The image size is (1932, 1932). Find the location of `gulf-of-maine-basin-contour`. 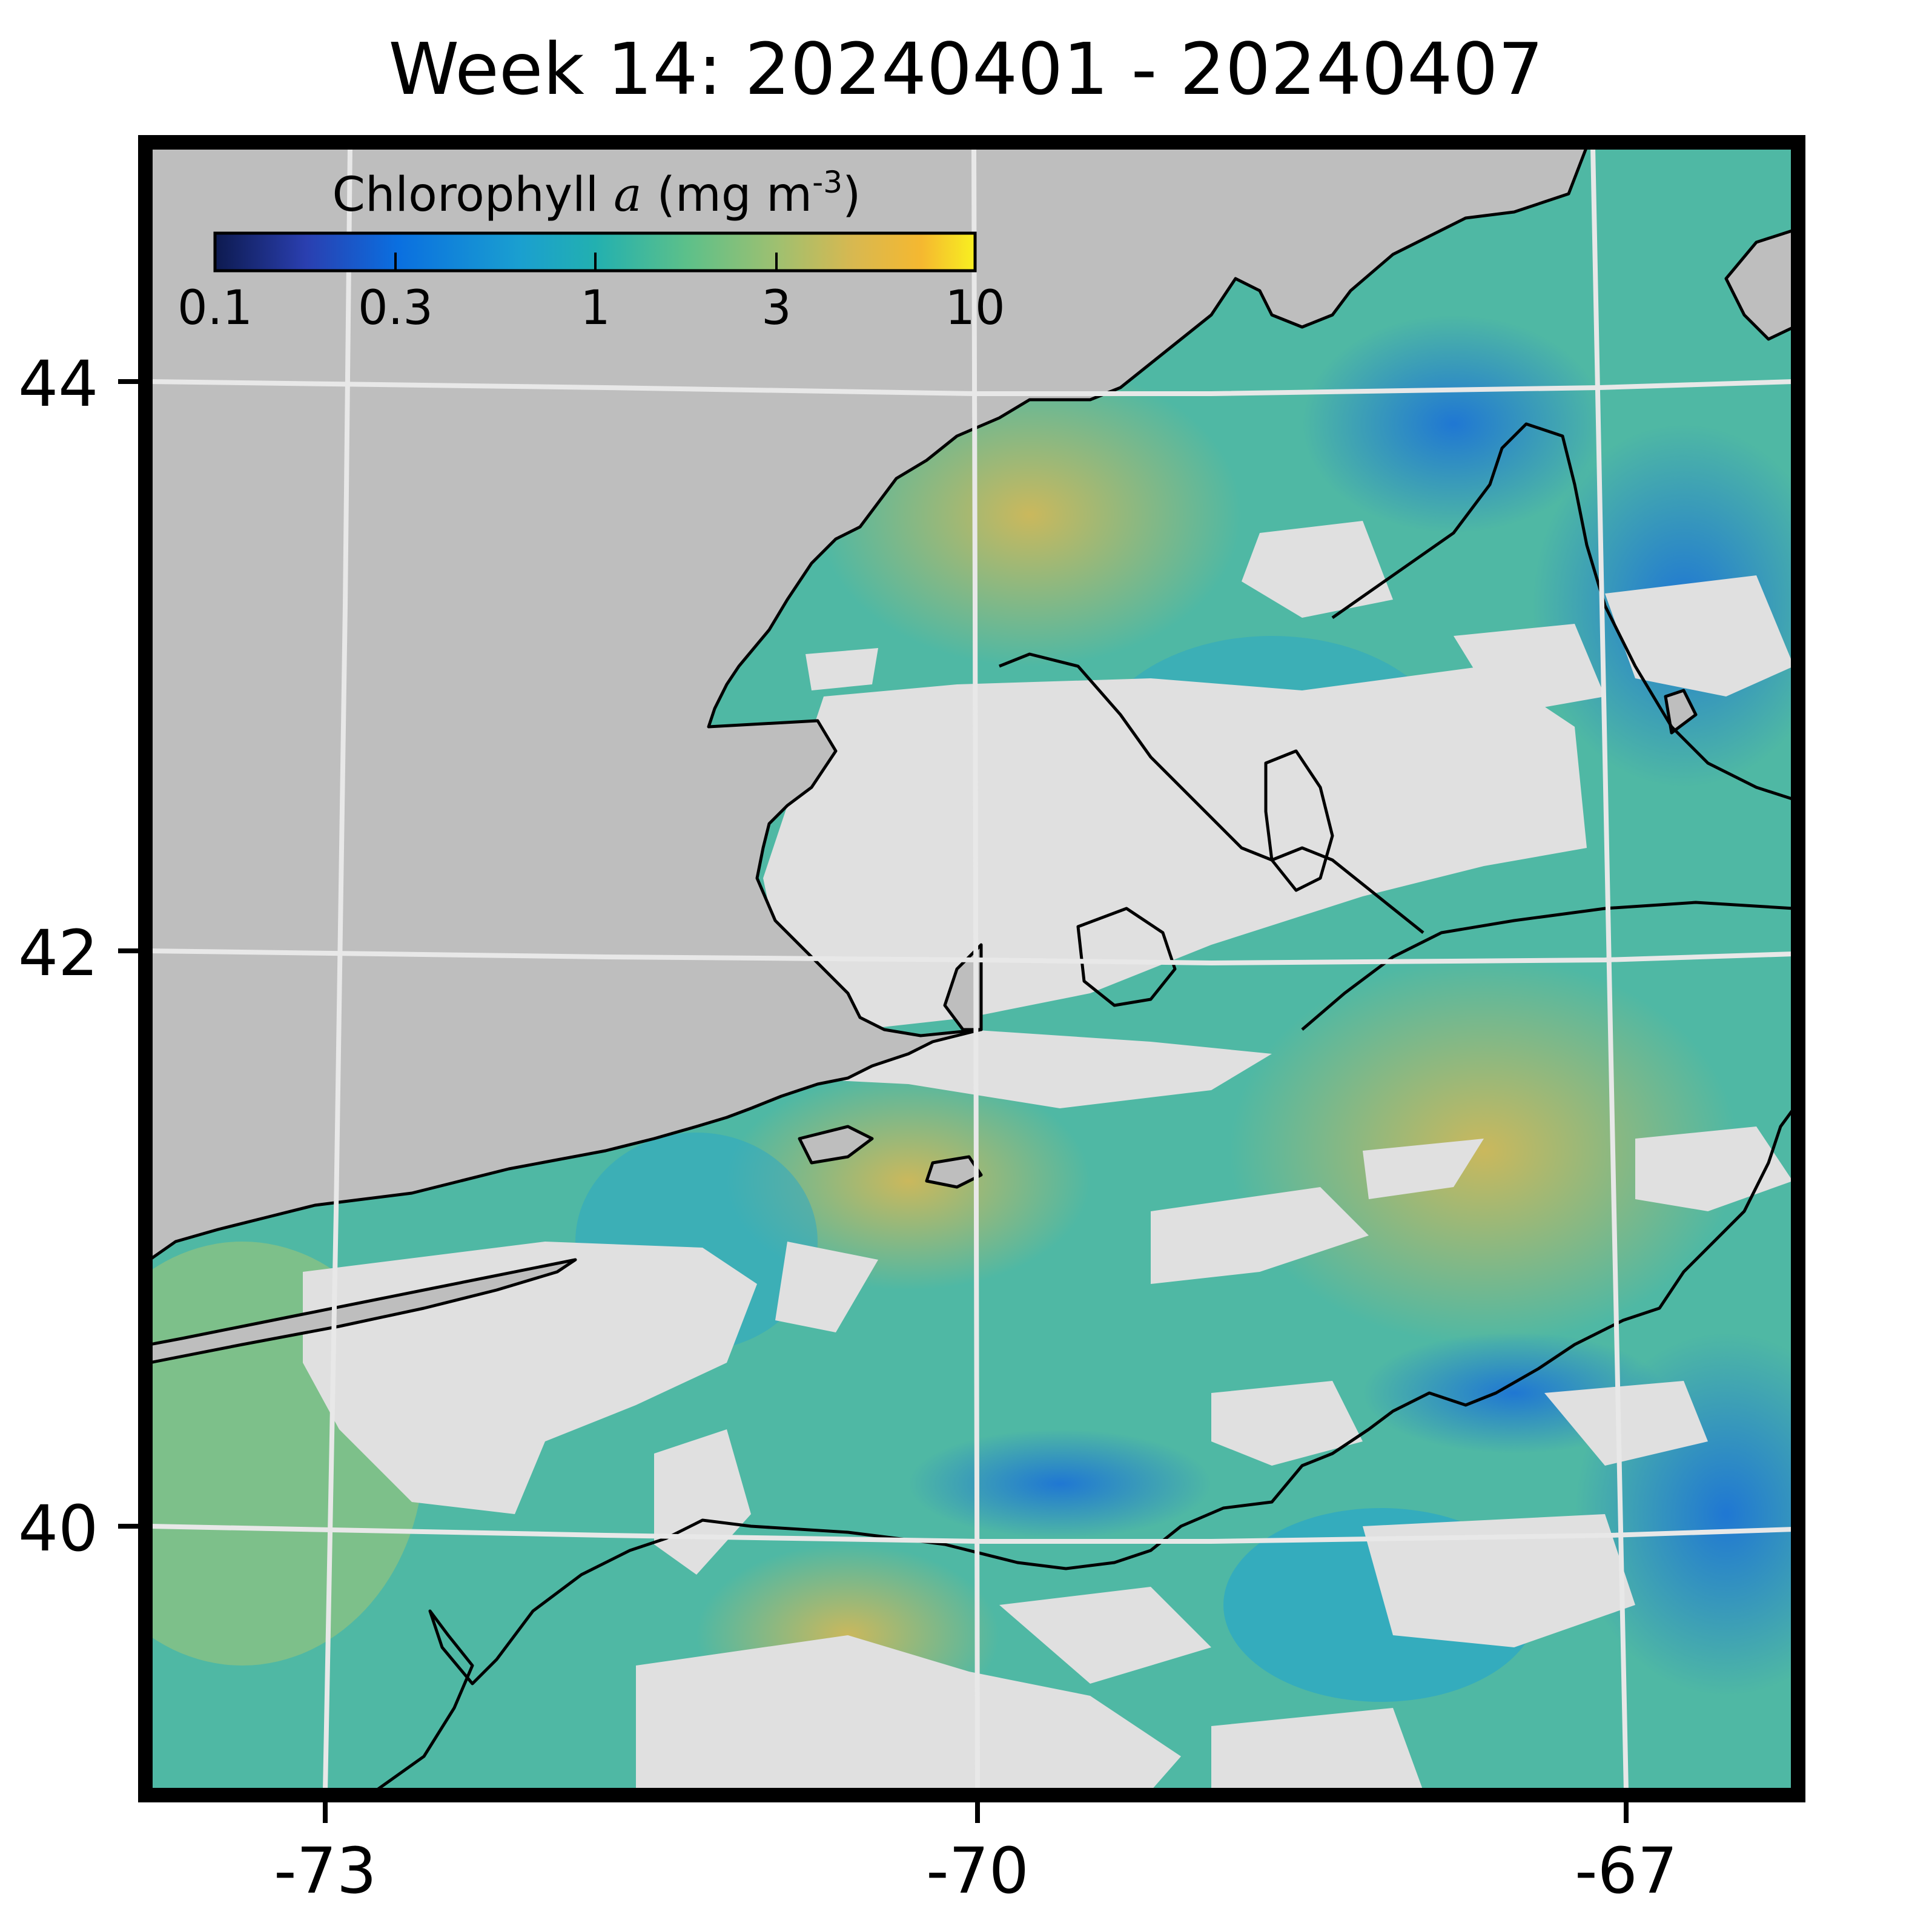

gulf-of-maine-basin-contour is located at coordinates (1562, 612).